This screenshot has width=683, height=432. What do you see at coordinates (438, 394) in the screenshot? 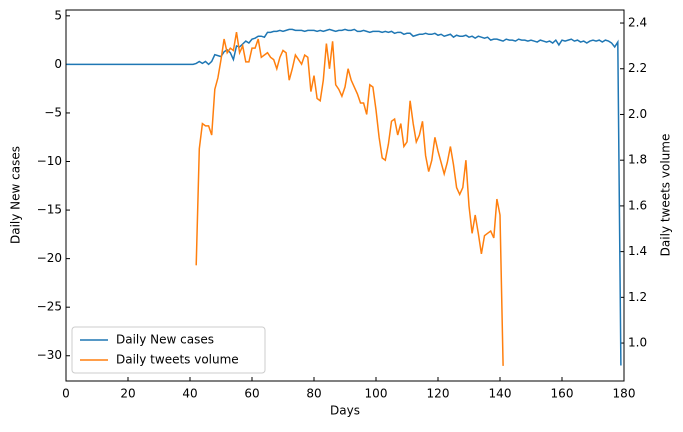
I see `x-tick-label: 120` at bounding box center [438, 394].